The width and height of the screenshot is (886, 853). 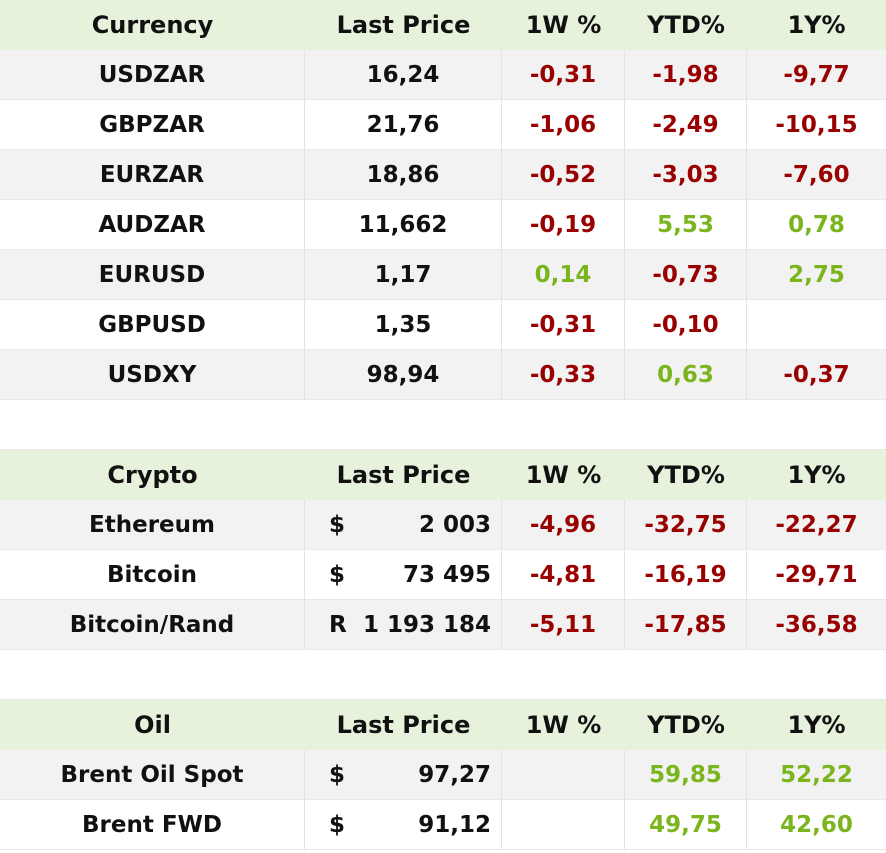 I want to click on price-value: 73 495, so click(x=446, y=575).